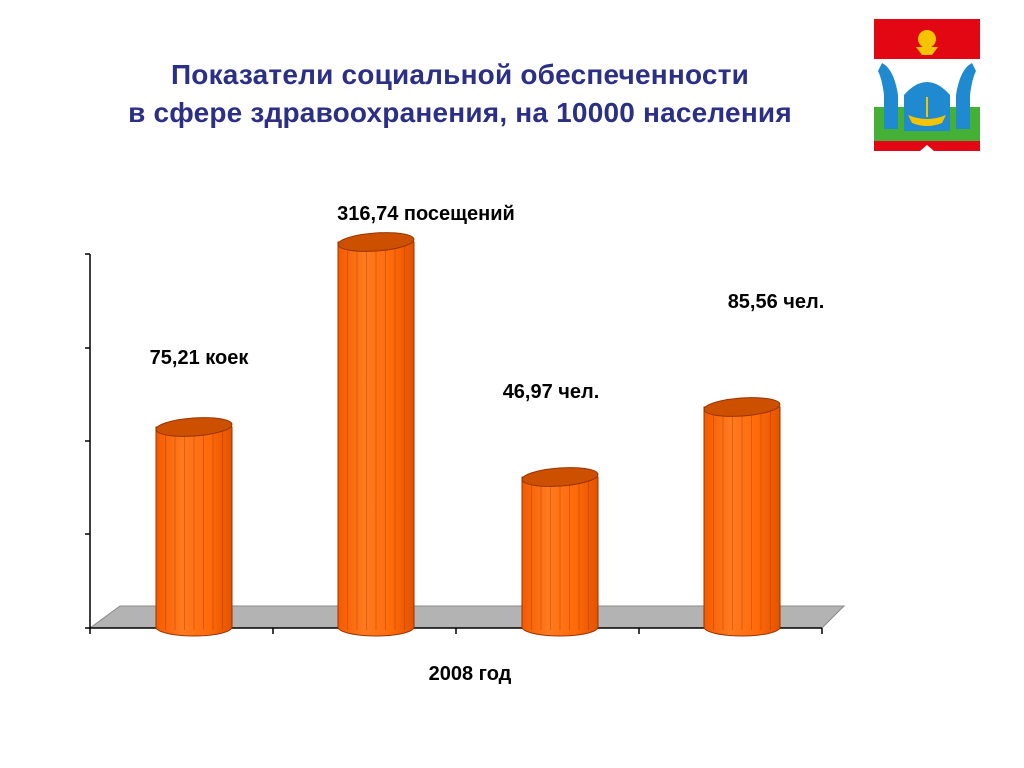 This screenshot has height=768, width=1024. What do you see at coordinates (200, 358) in the screenshot?
I see `bar-label-1: 75,21 коек` at bounding box center [200, 358].